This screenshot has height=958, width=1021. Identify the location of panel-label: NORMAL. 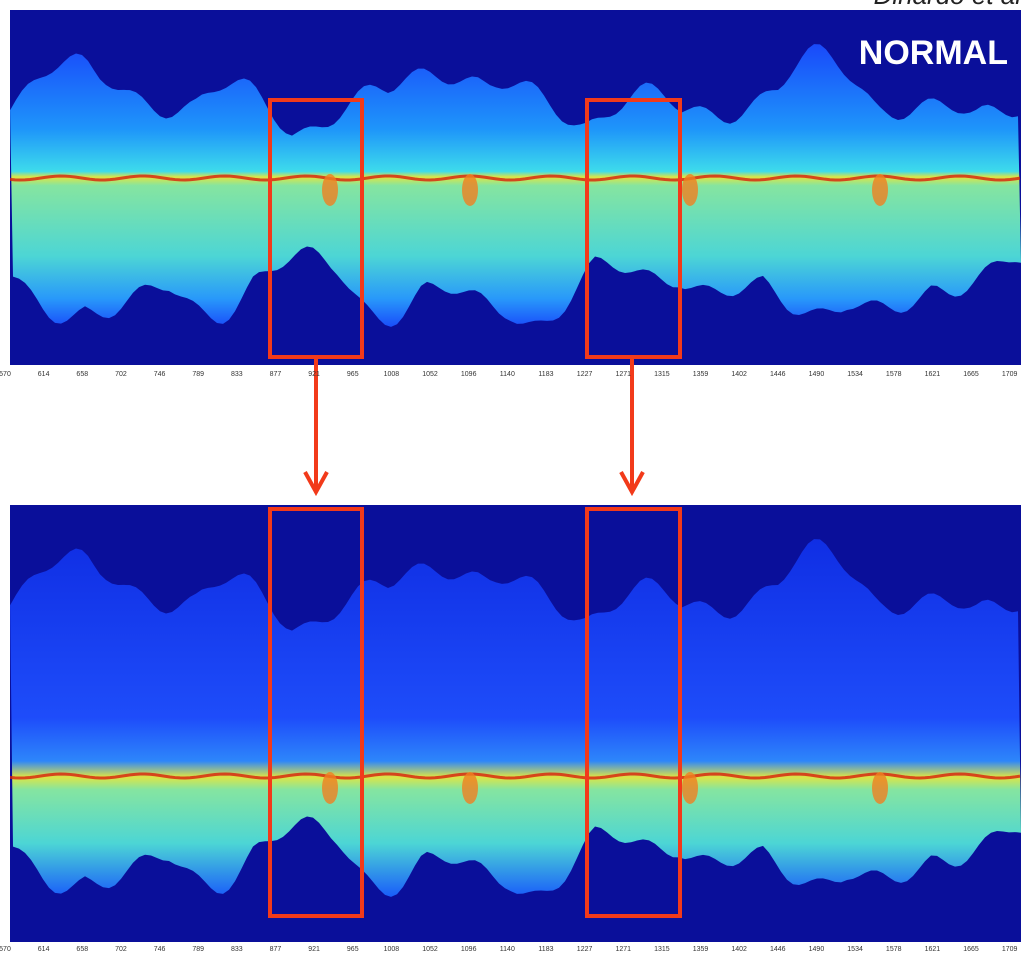
(933, 53).